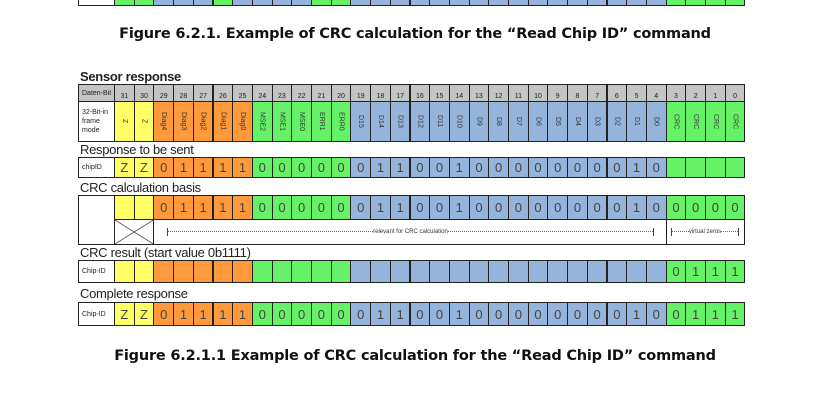 The height and width of the screenshot is (413, 830). Describe the element at coordinates (164, 93) in the screenshot. I see `bit-number-header: 29` at that location.